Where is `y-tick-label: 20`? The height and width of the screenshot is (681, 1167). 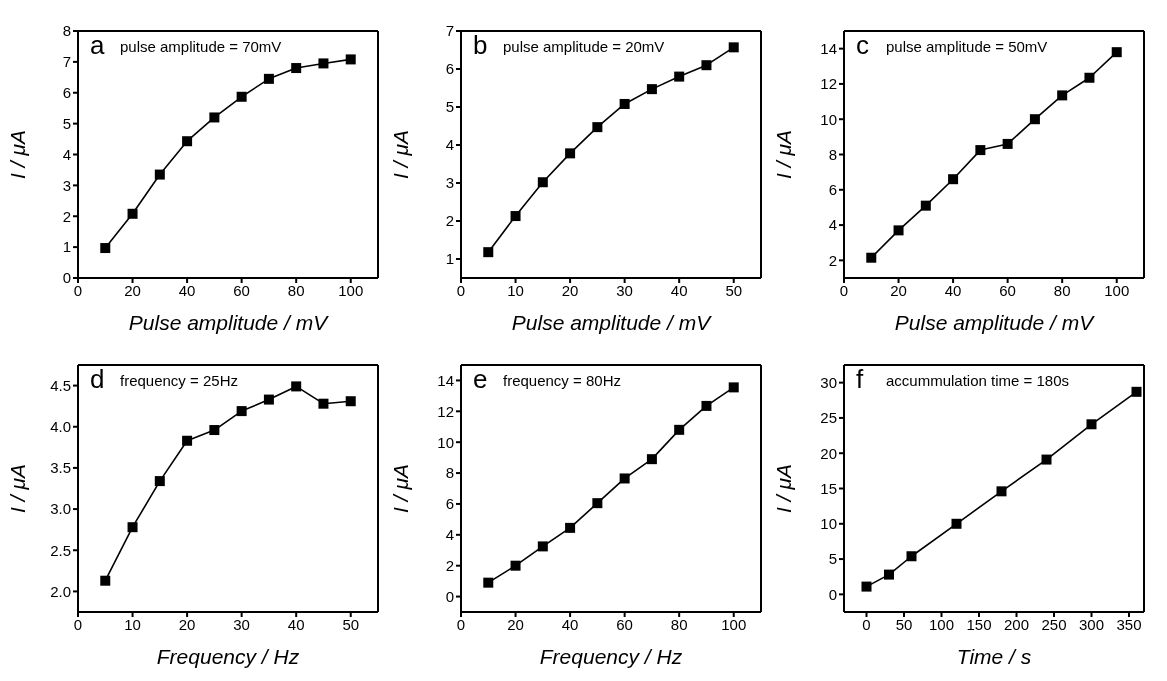
y-tick-label: 20 is located at coordinates (828, 453).